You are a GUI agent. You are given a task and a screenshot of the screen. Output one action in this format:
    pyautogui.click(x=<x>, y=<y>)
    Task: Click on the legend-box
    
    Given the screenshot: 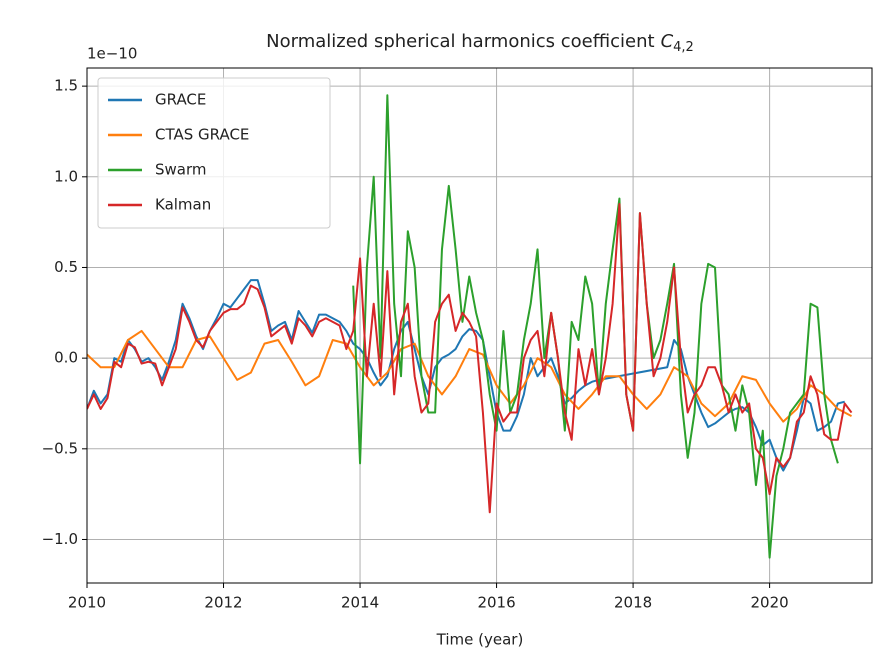 What is the action you would take?
    pyautogui.click(x=214, y=153)
    